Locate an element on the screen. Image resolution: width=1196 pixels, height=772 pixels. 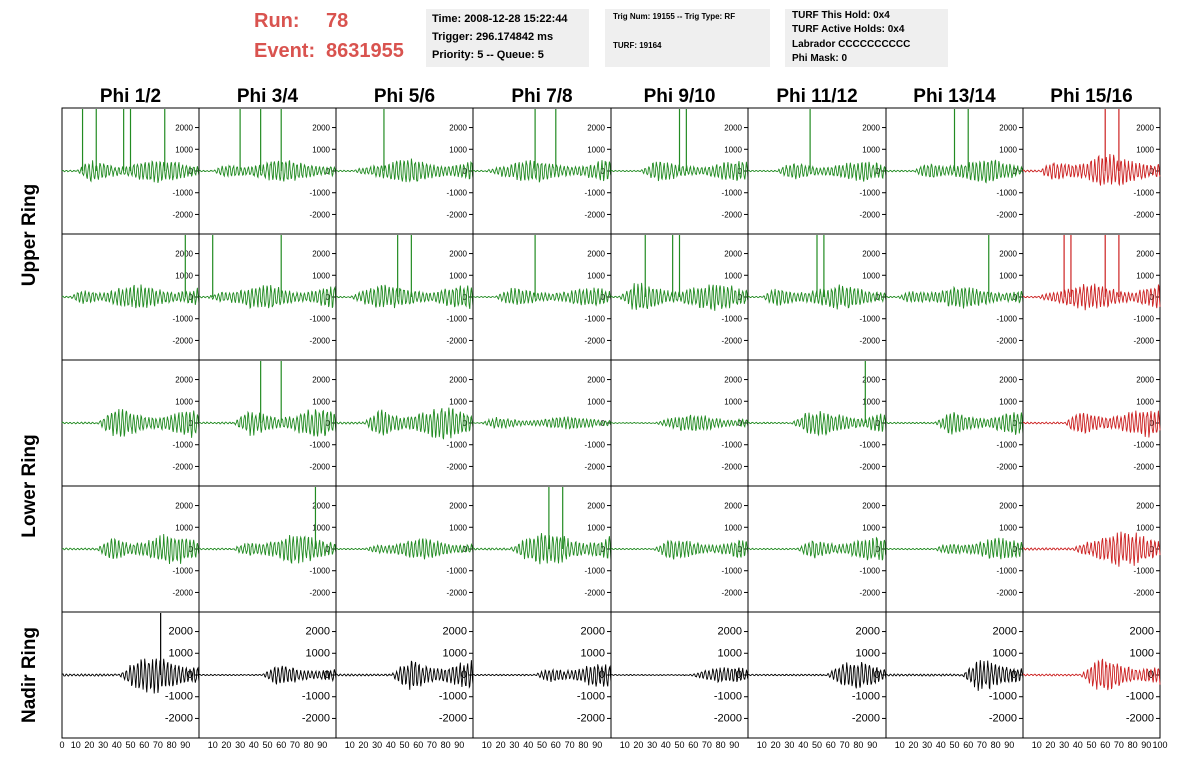
column-header: Phi 1/2 is located at coordinates (130, 96).